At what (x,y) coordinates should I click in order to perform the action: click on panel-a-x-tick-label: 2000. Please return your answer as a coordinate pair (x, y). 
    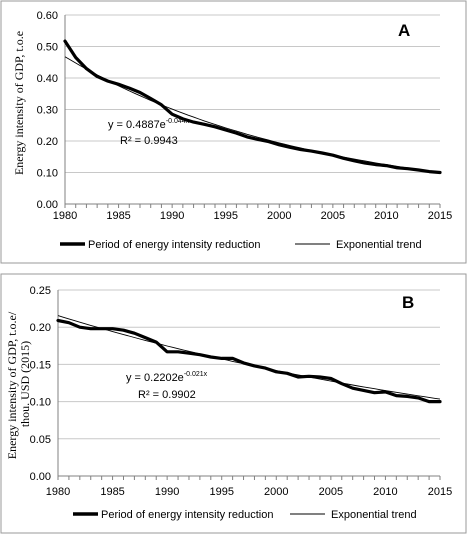
    Looking at the image, I should click on (279, 216).